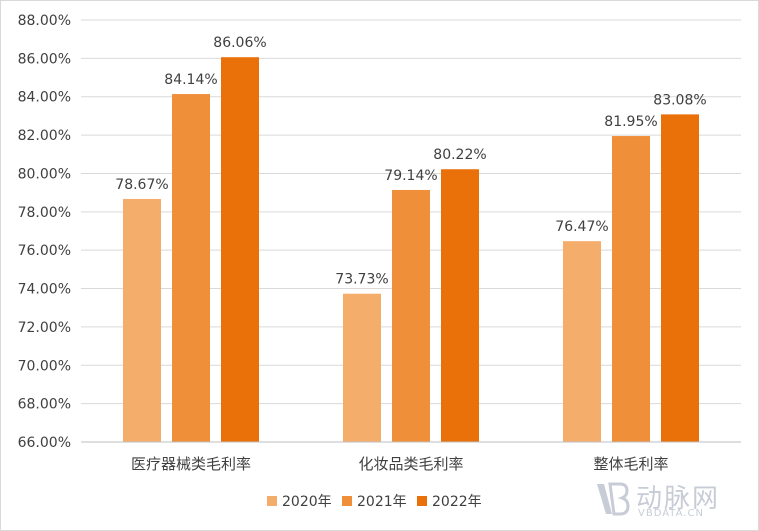  I want to click on y-tick-label: 86.00%, so click(44, 59).